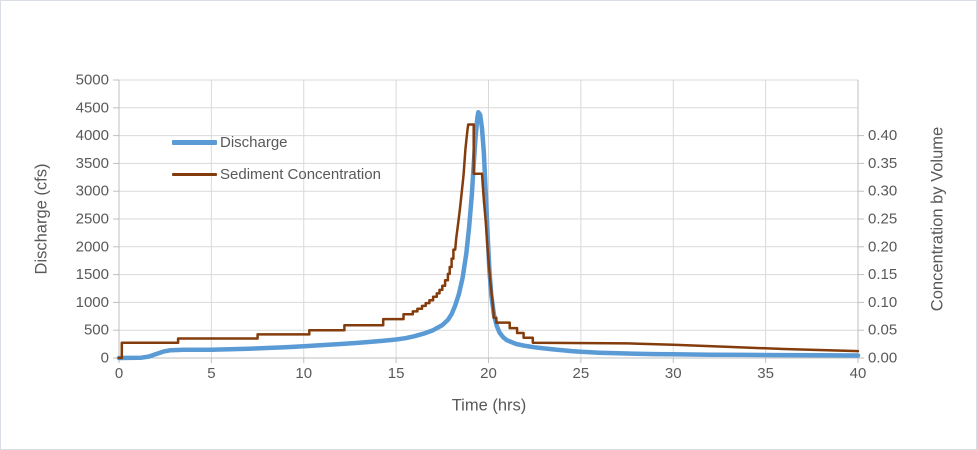 This screenshot has width=977, height=450. I want to click on y-left-tick-label: 5000, so click(92, 80).